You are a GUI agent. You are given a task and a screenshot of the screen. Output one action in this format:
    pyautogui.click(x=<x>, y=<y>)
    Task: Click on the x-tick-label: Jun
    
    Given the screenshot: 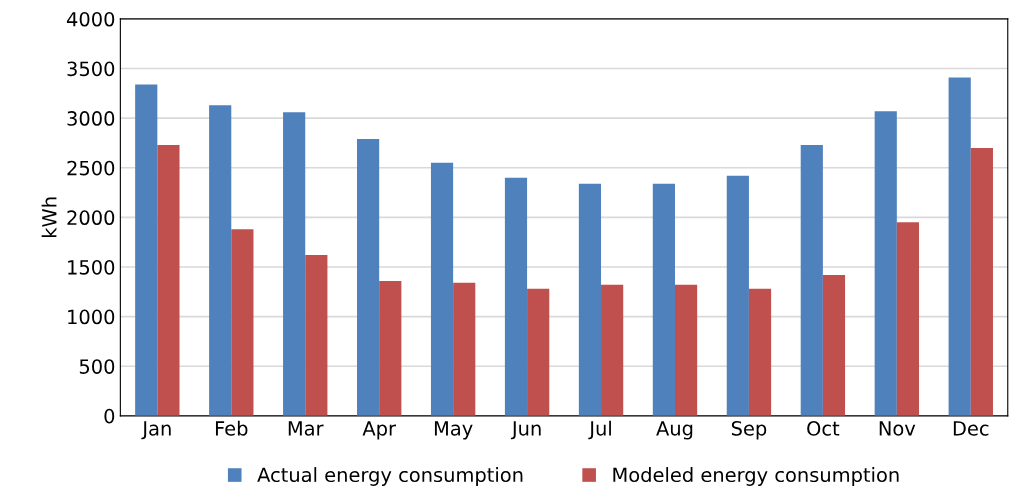 What is the action you would take?
    pyautogui.click(x=525, y=430)
    